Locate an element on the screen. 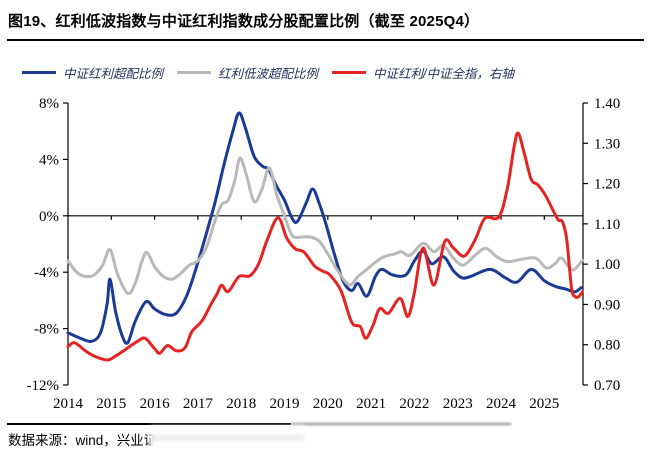 This screenshot has width=651, height=454. right-axis-tick-label: 1.20 is located at coordinates (607, 185).